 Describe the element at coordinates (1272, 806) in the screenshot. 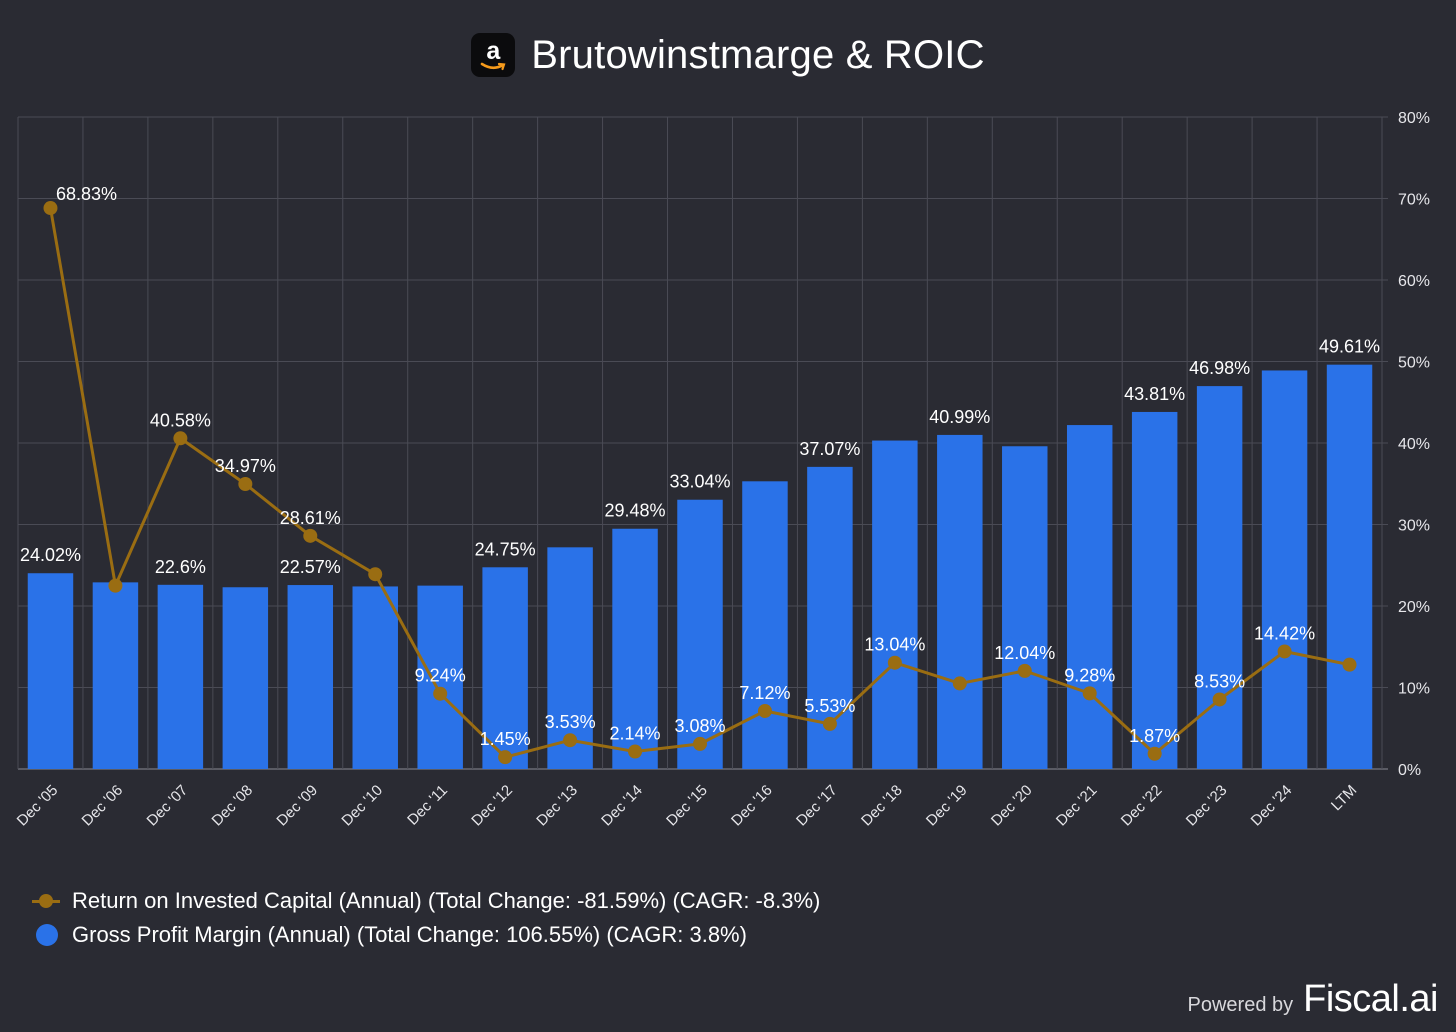

I see `x-tick-label: Dec '24` at that location.